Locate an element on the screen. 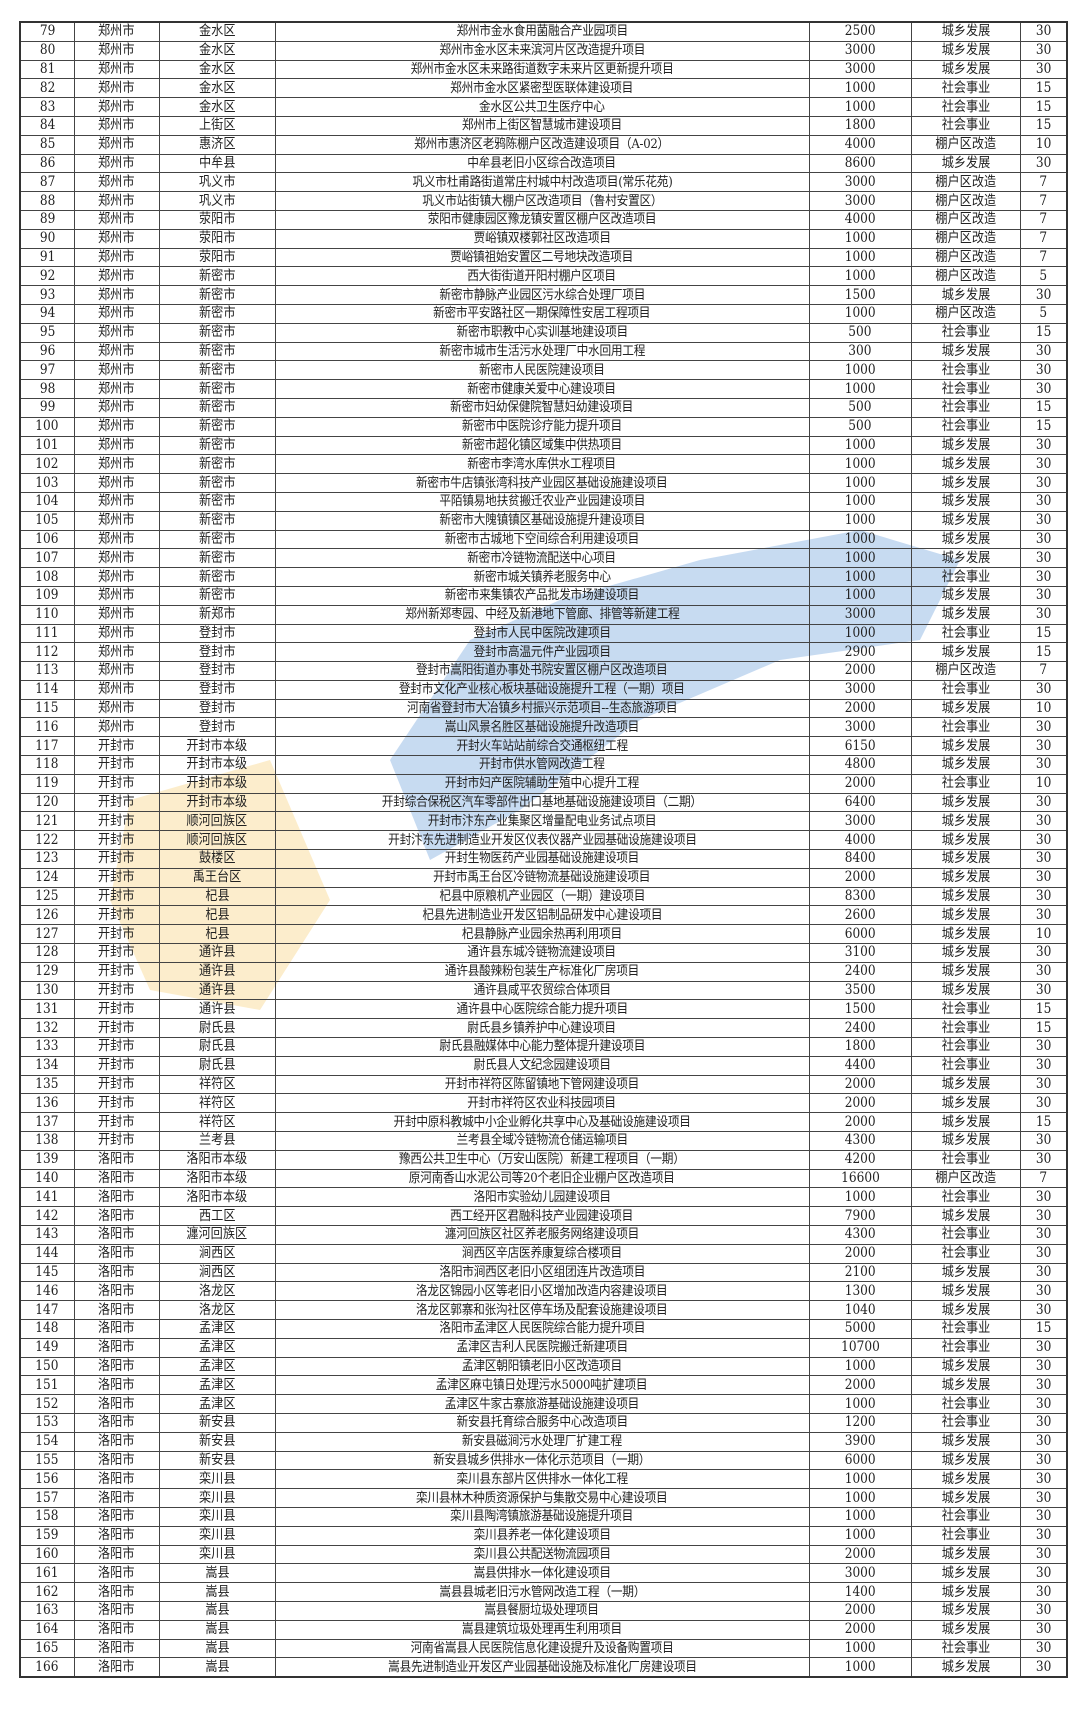  table-row: 163 洛阳市 嵩县 嵩县餐厨垃圾处理项目 2000 城乡发展 30 is located at coordinates (543, 1610).